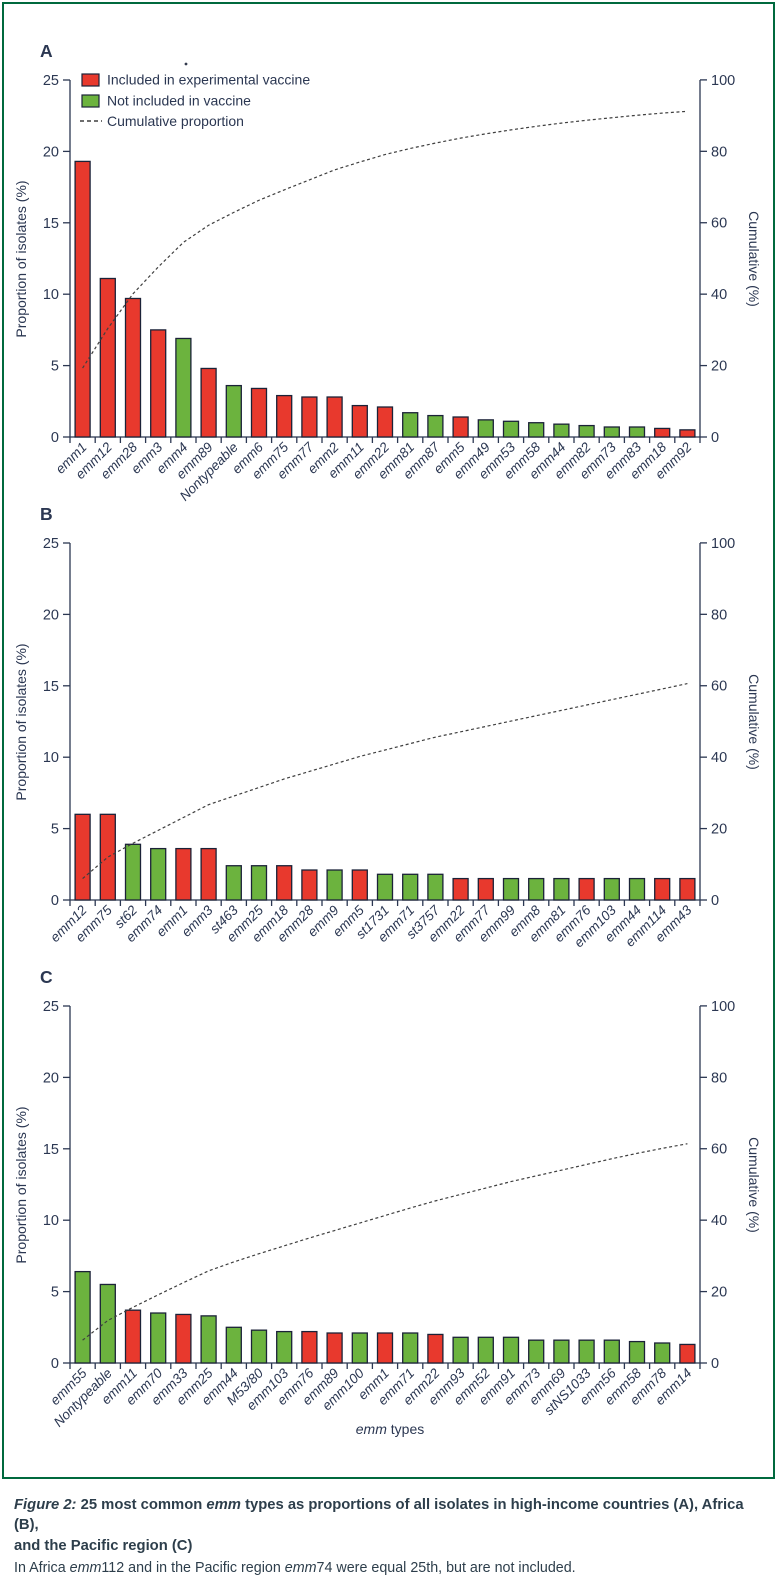 Image resolution: width=779 pixels, height=1579 pixels. I want to click on bar-emm22, so click(460, 889).